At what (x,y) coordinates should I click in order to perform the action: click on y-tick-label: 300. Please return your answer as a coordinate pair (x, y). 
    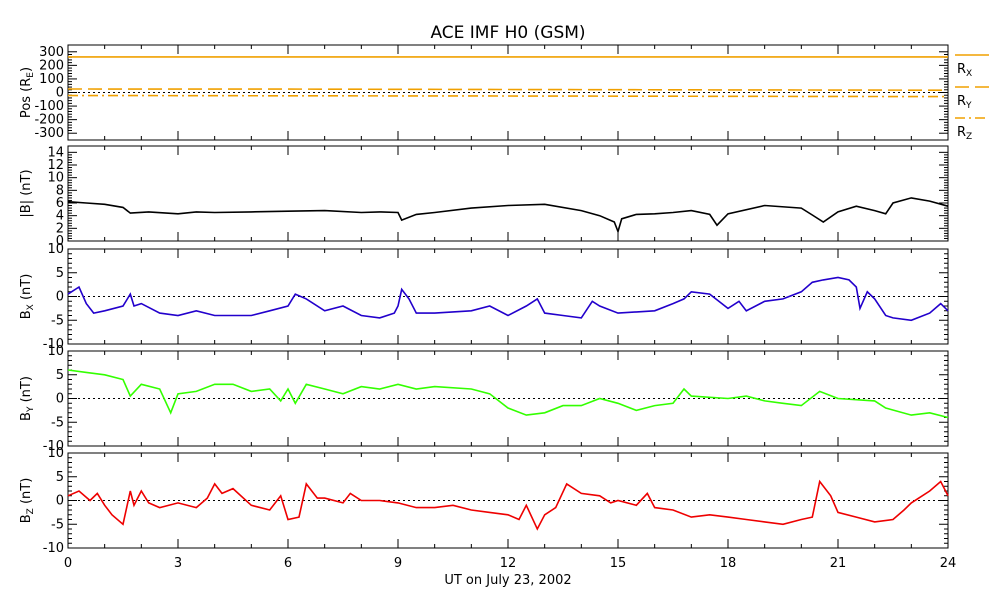
    Looking at the image, I should click on (51, 52).